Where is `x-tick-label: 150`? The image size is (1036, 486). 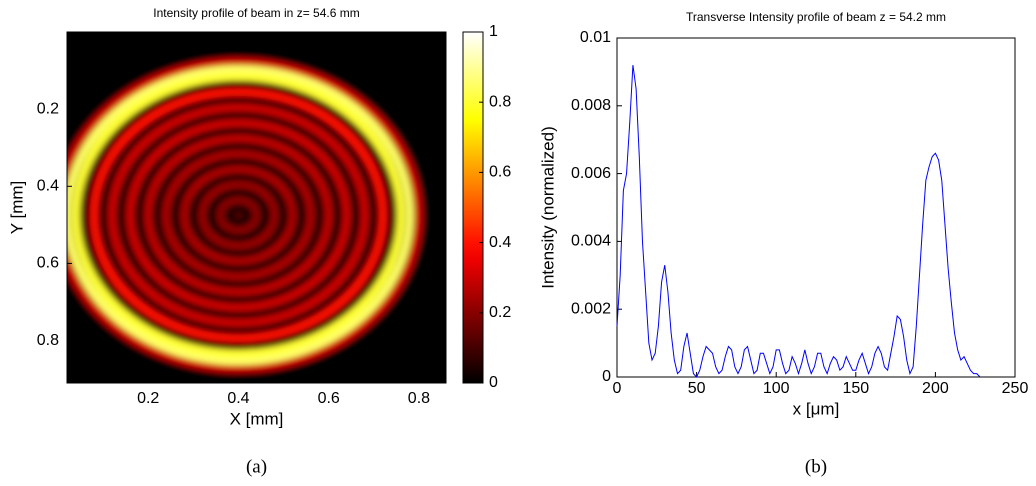 x-tick-label: 150 is located at coordinates (855, 388).